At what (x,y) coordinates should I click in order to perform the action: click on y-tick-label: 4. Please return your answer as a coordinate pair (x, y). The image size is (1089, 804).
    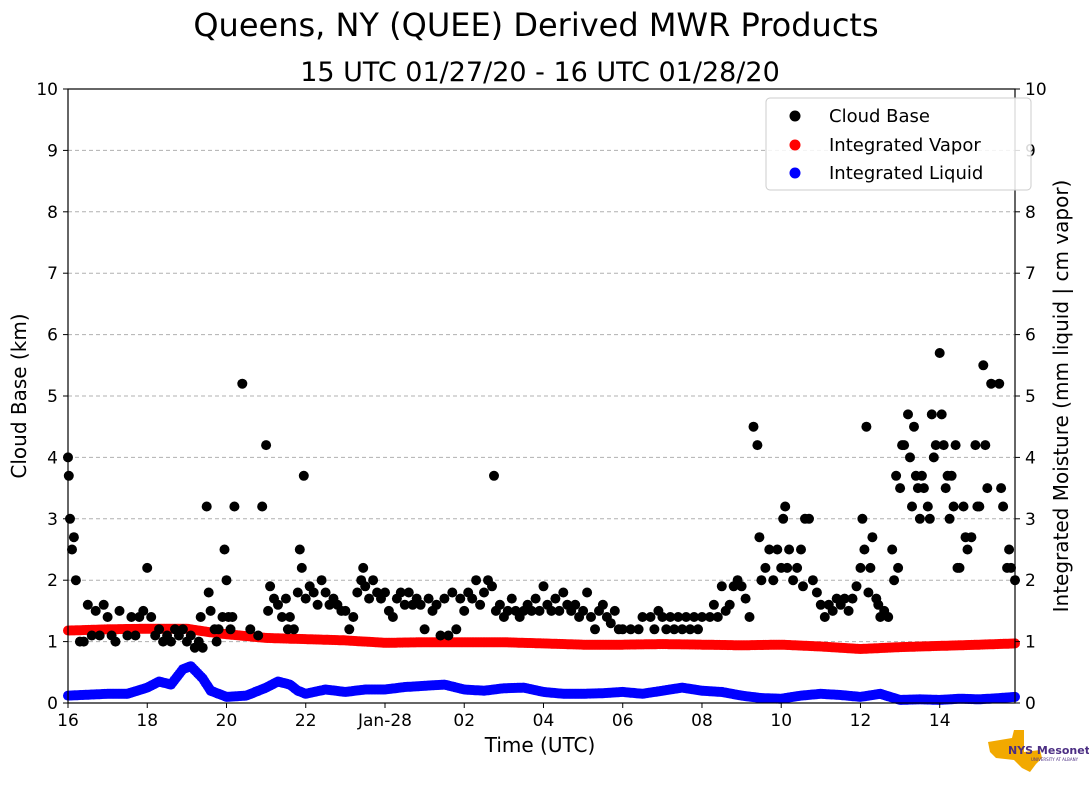
    Looking at the image, I should click on (52, 458).